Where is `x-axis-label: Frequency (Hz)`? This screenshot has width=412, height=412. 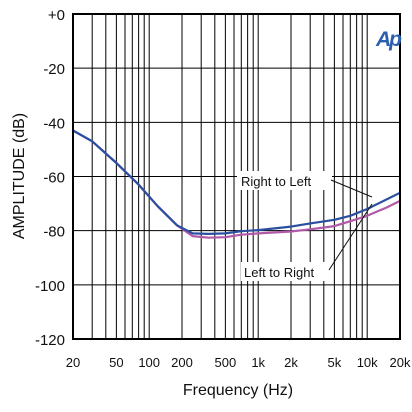 x-axis-label: Frequency (Hz) is located at coordinates (238, 390).